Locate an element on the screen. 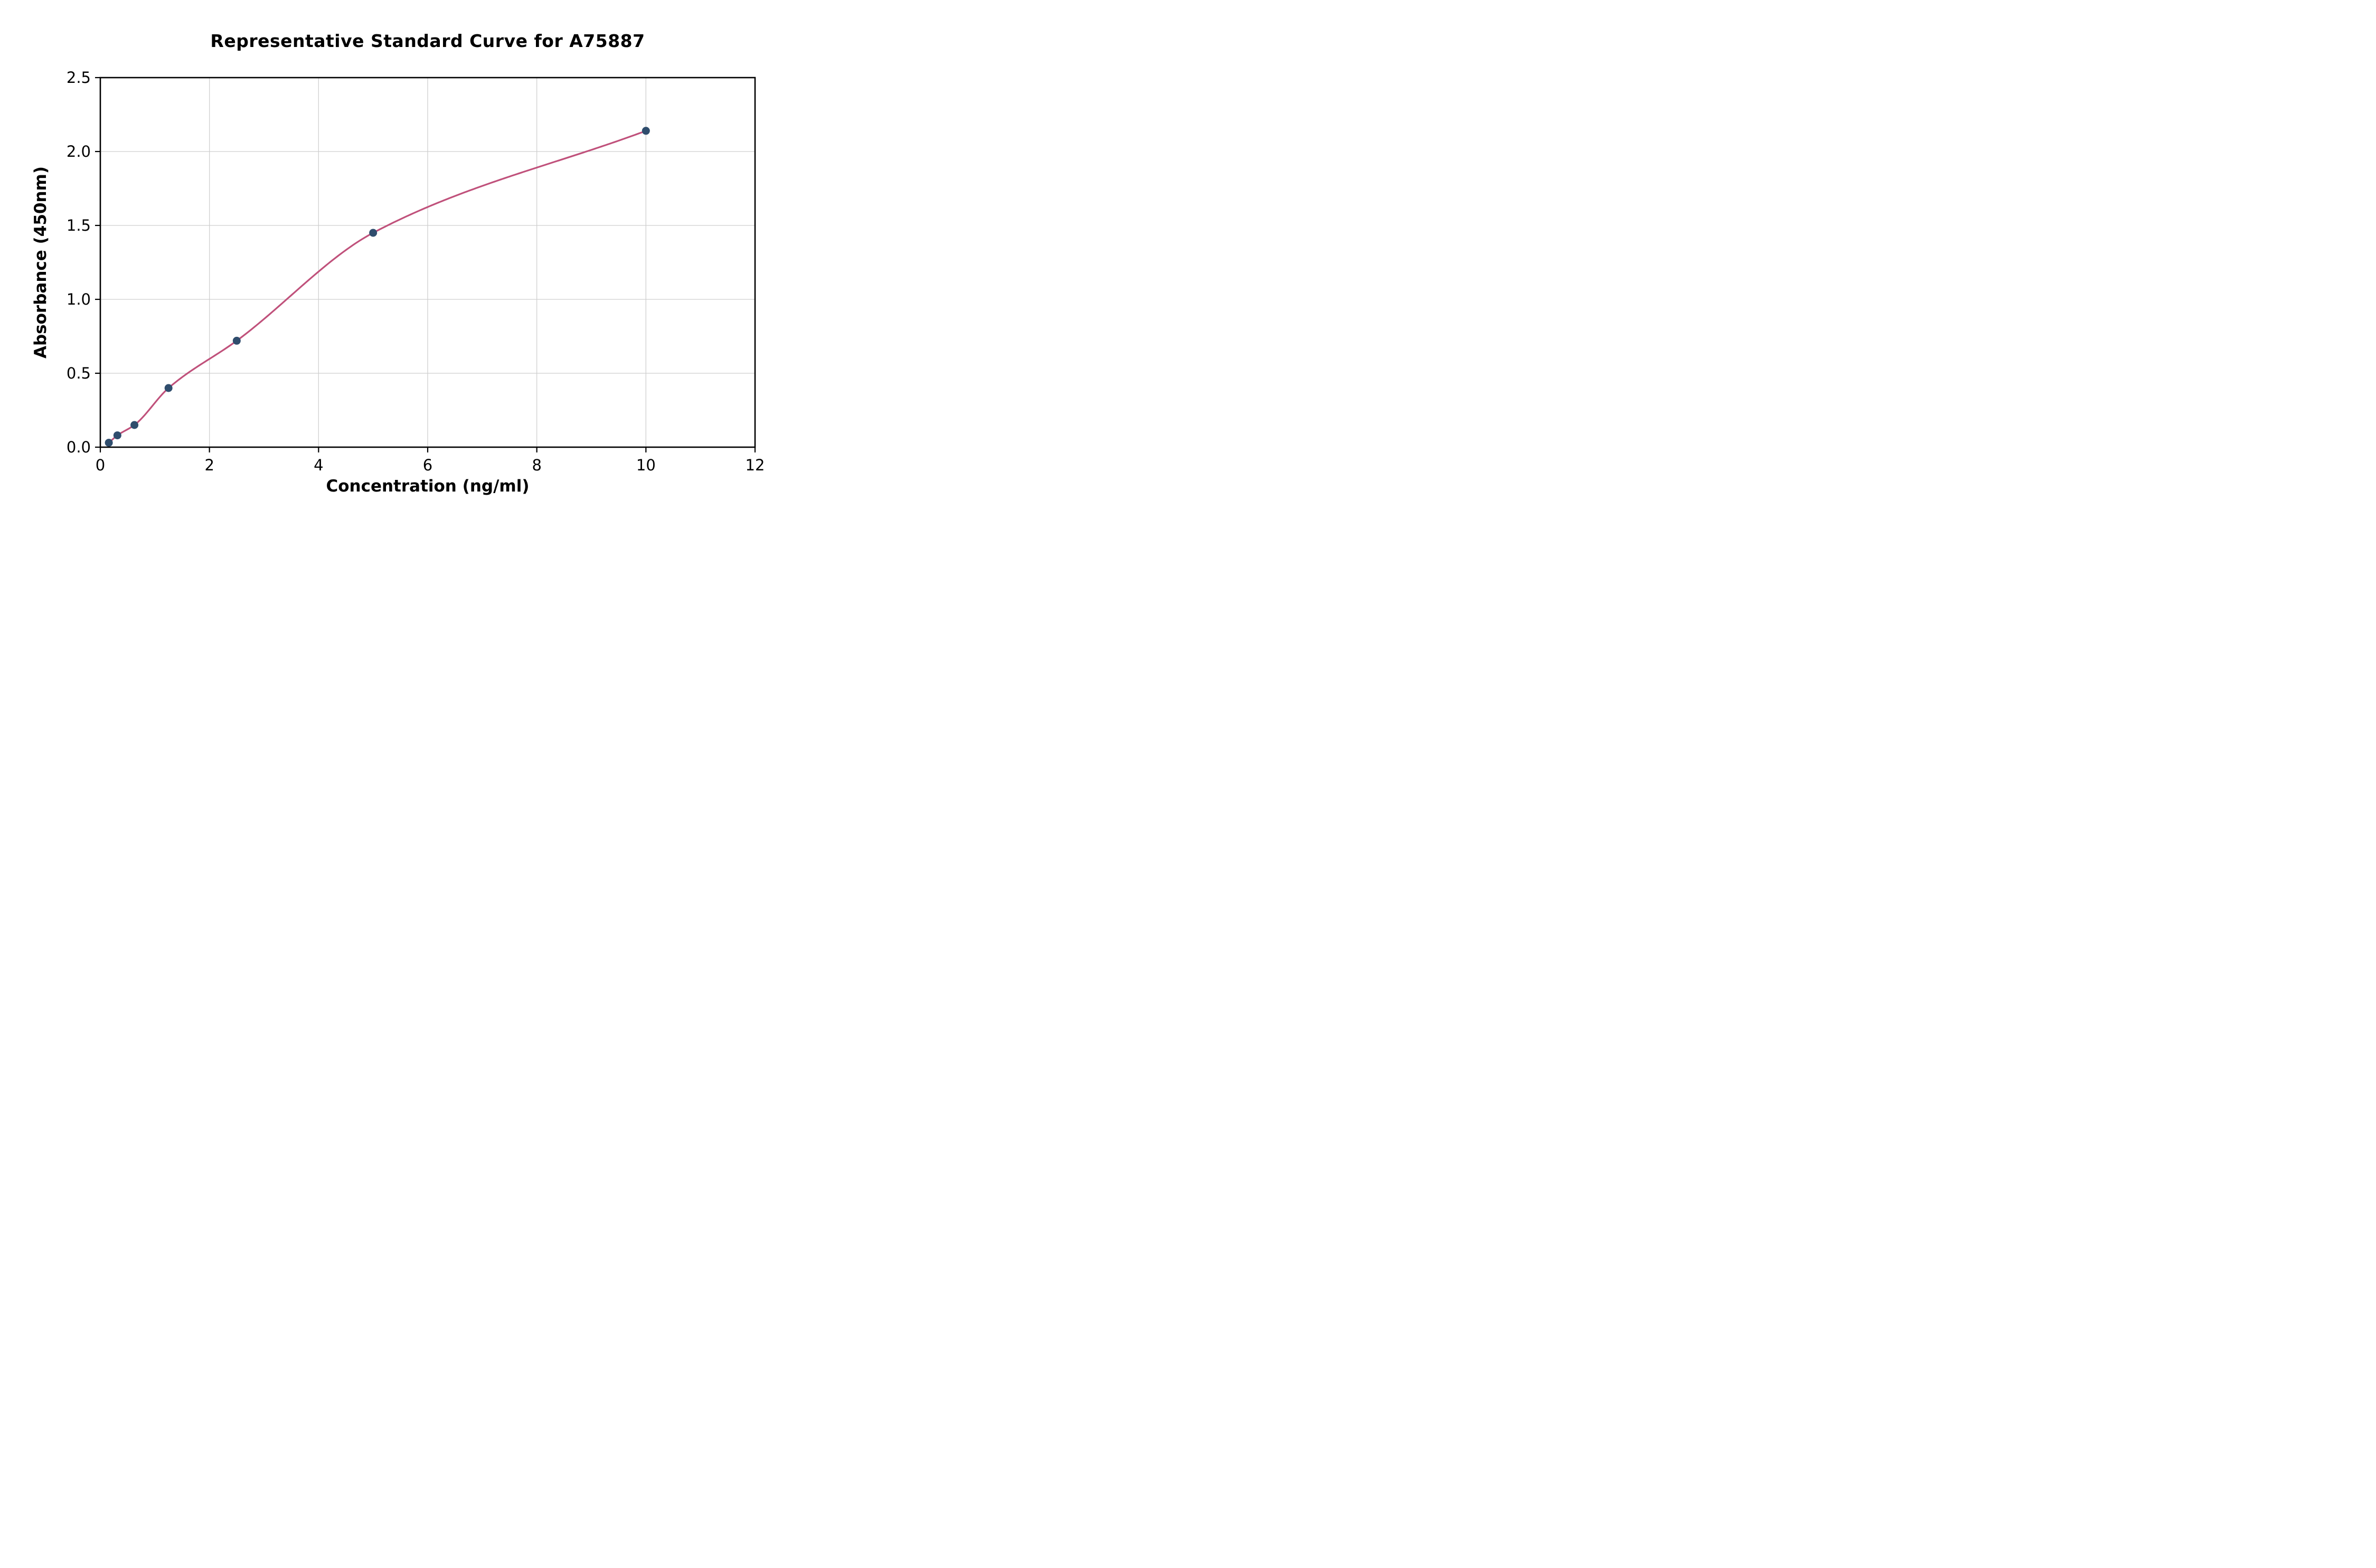 The width and height of the screenshot is (2376, 1568). x-tick-label: 12 is located at coordinates (756, 465).